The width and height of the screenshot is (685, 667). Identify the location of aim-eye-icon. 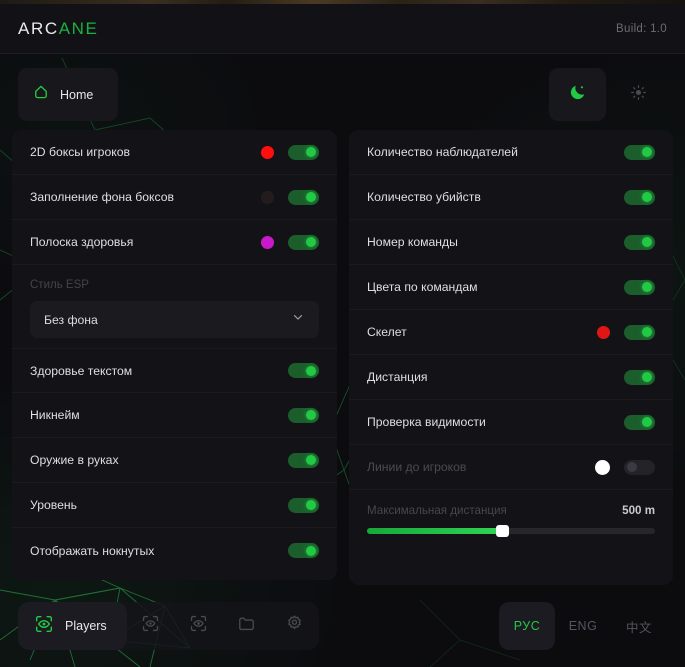
(150, 626).